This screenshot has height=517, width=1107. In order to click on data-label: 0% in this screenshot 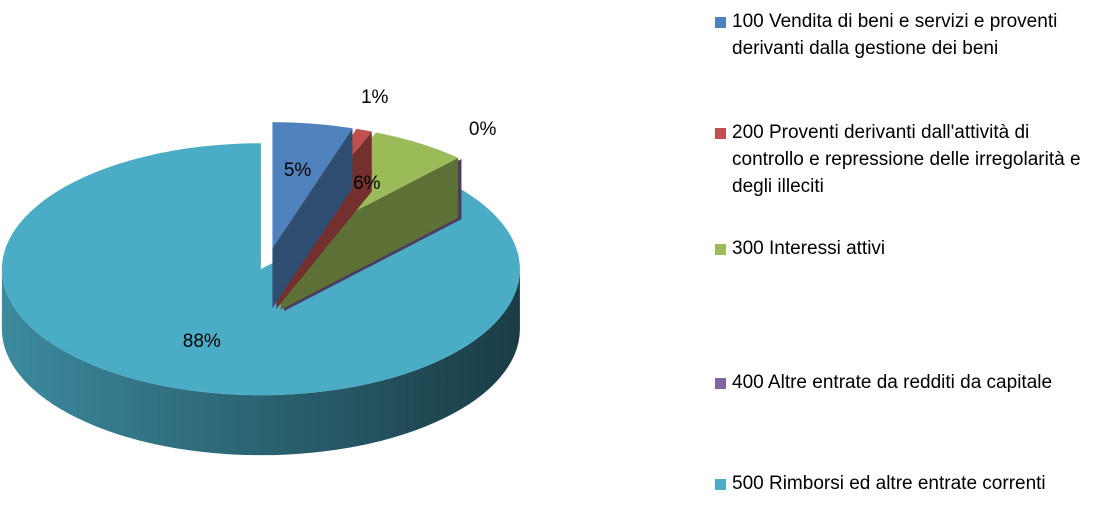, I will do `click(483, 129)`.